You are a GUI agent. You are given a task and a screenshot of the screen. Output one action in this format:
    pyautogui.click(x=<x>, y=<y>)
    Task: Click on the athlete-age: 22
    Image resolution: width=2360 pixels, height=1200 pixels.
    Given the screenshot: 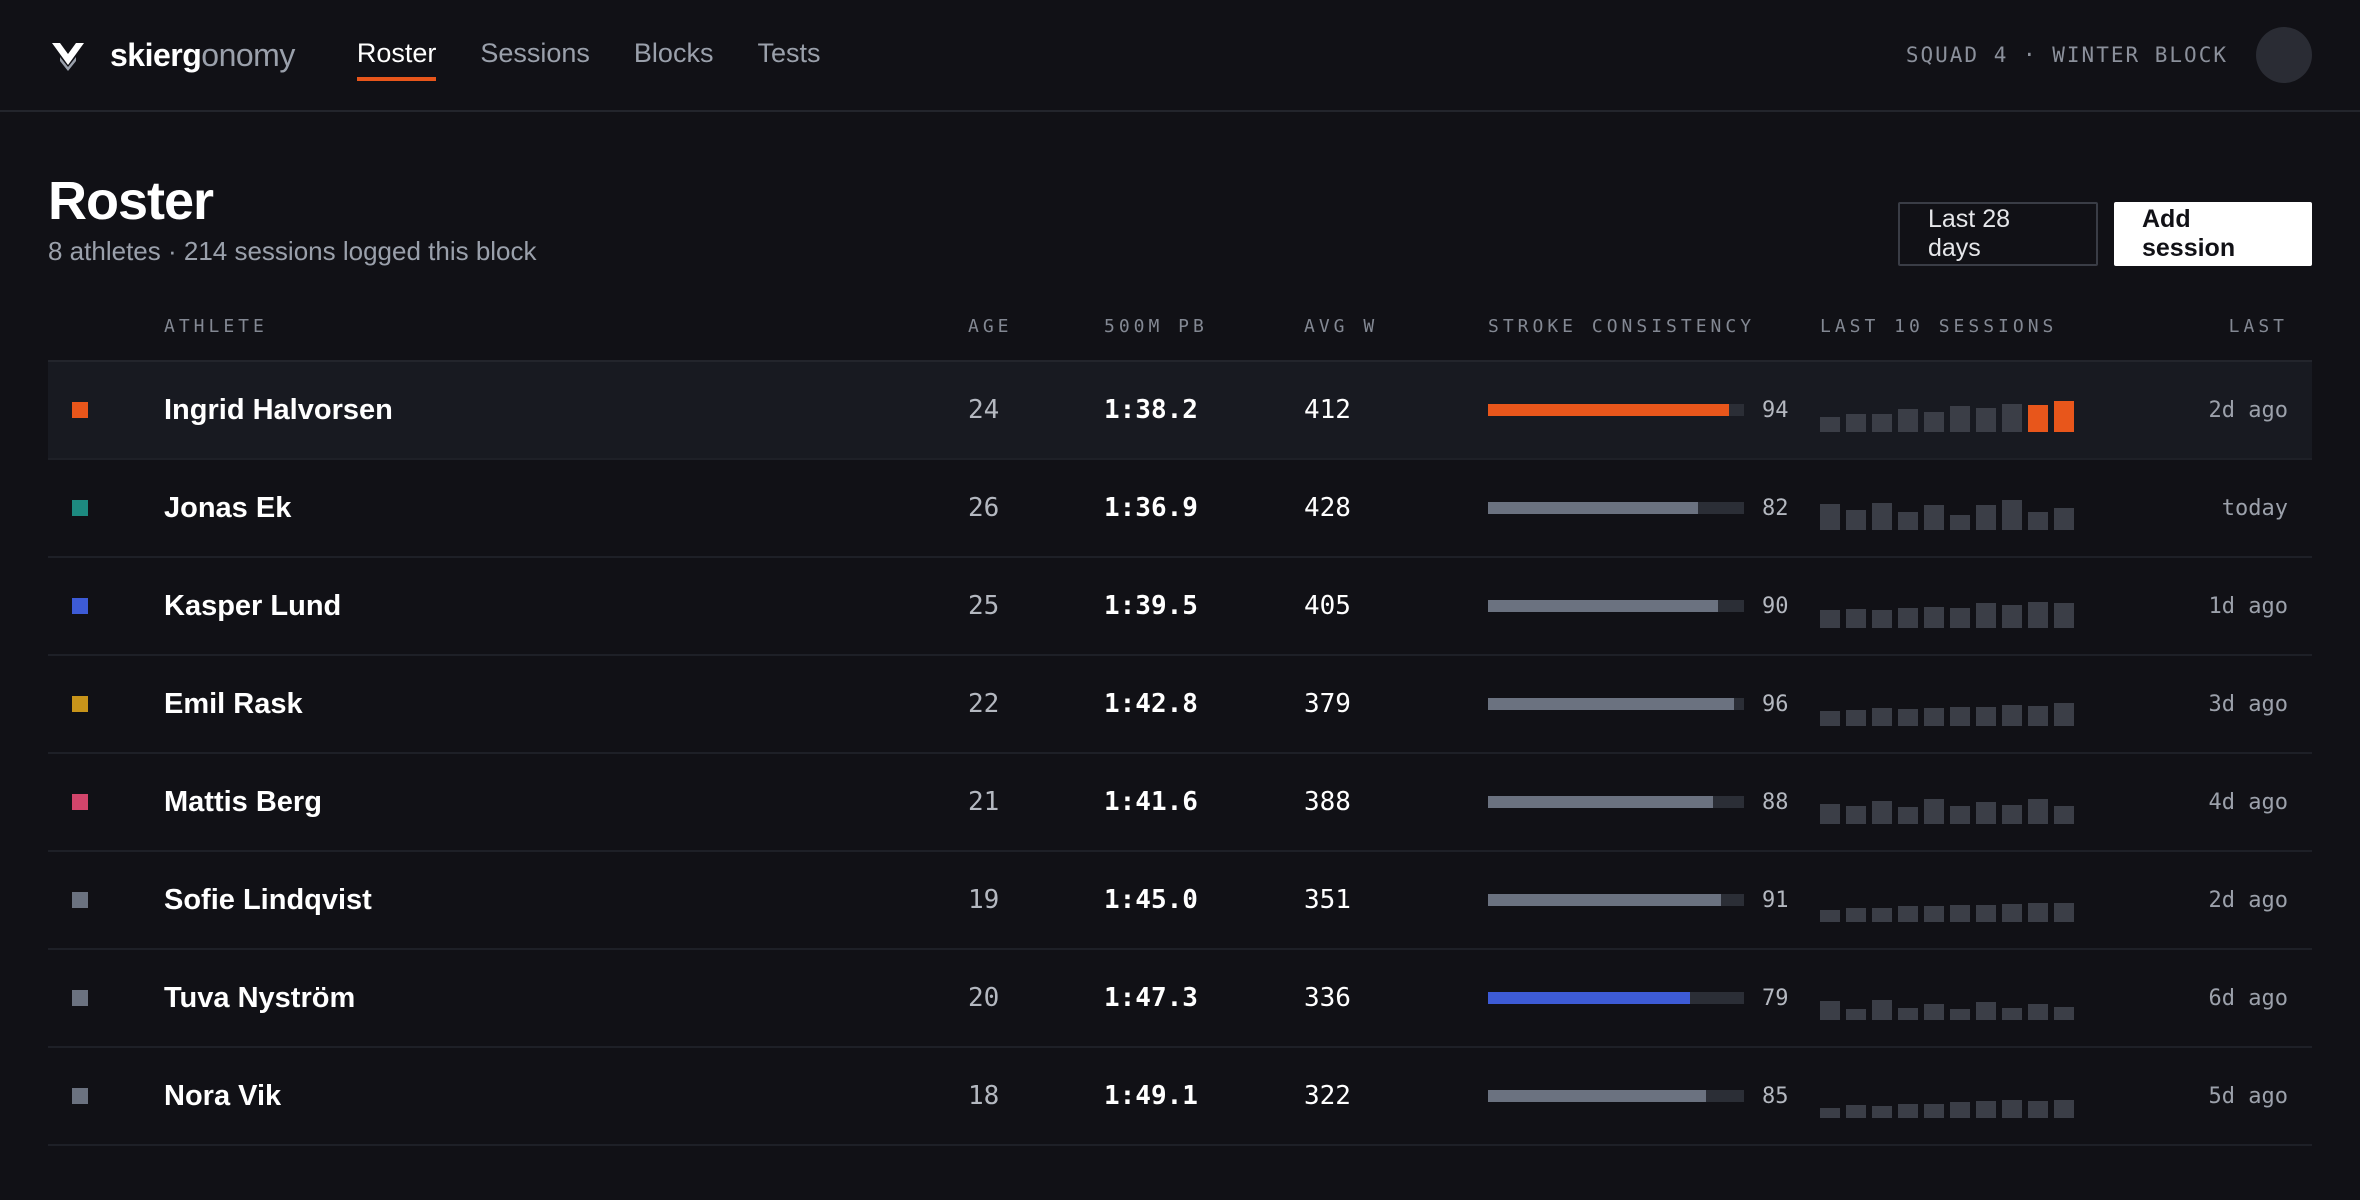 What is the action you would take?
    pyautogui.click(x=984, y=704)
    